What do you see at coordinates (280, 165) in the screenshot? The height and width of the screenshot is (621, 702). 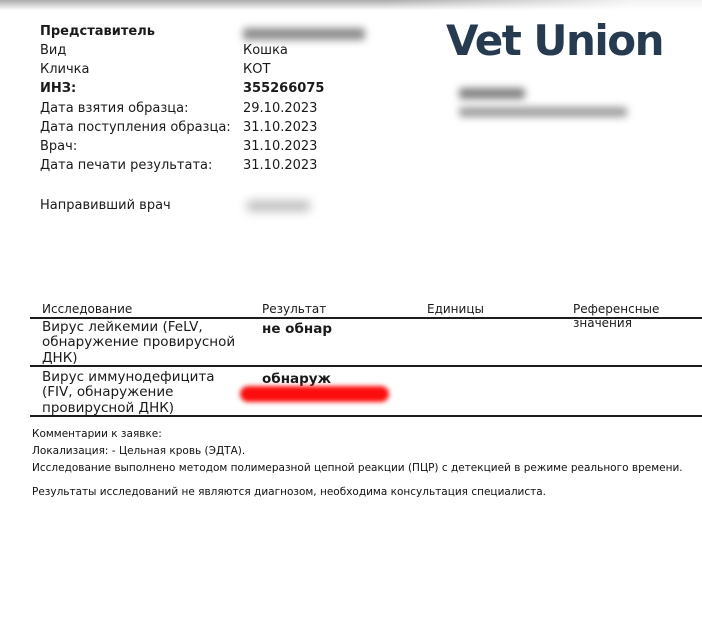 I see `print-date-value: 31.10.2023` at bounding box center [280, 165].